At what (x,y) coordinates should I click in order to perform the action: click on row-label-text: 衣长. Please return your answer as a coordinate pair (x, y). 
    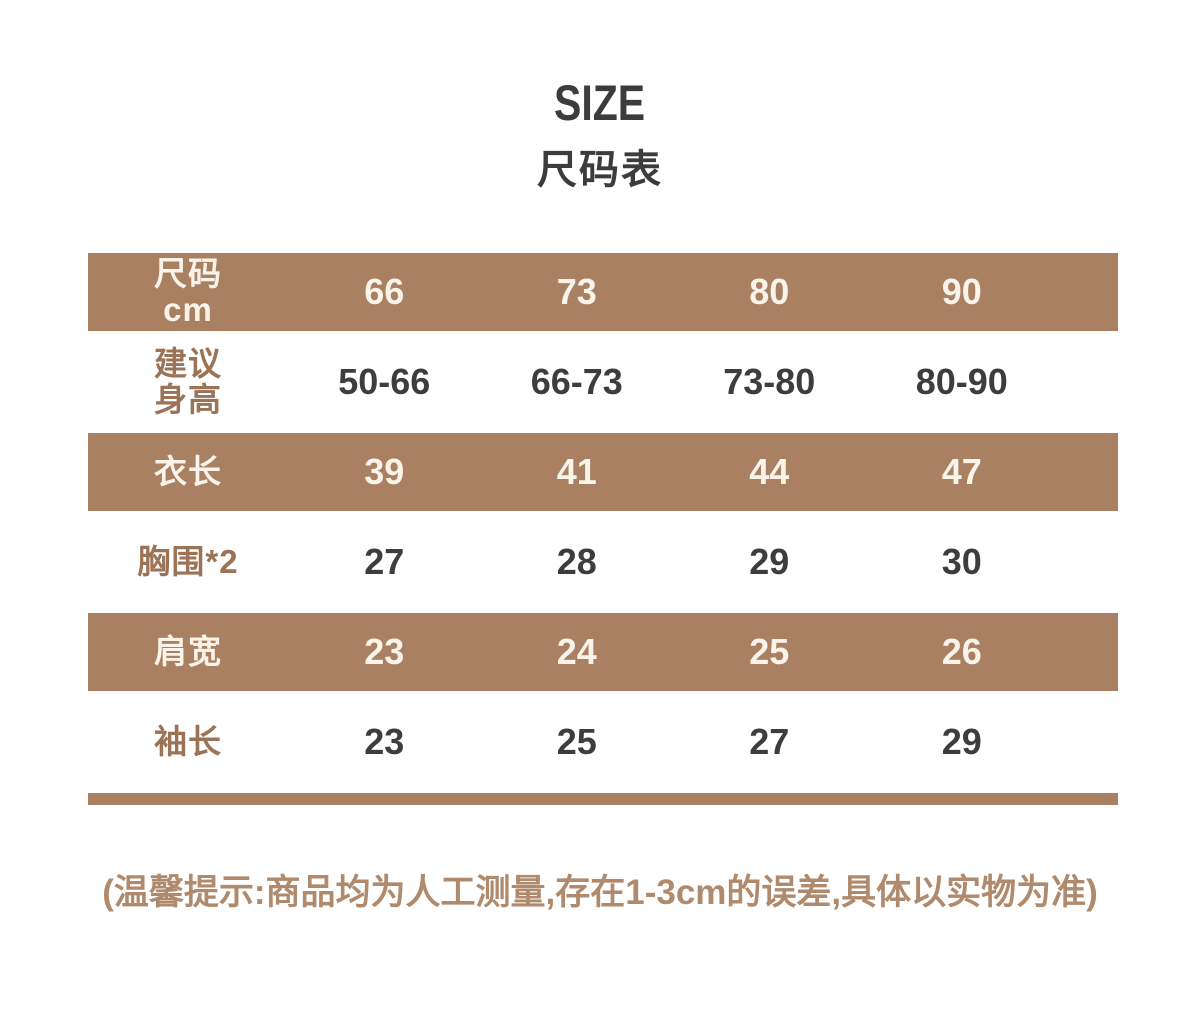
    Looking at the image, I should click on (188, 471).